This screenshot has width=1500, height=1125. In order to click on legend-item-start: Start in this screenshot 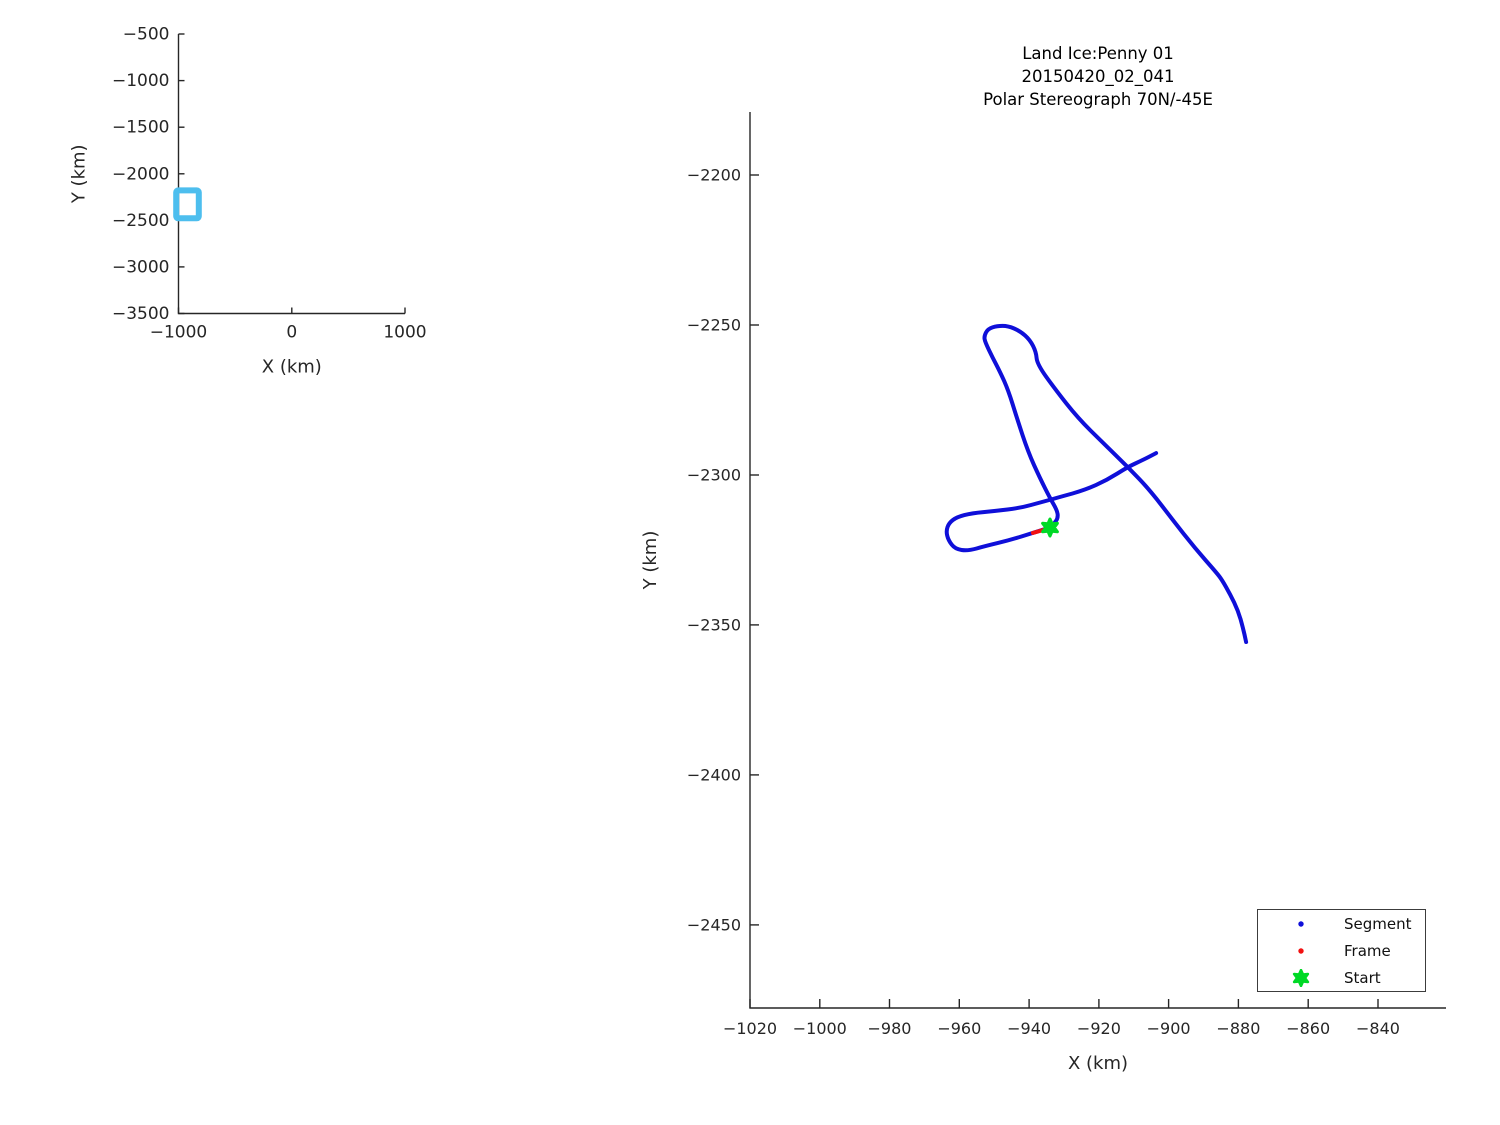, I will do `click(1341, 978)`.